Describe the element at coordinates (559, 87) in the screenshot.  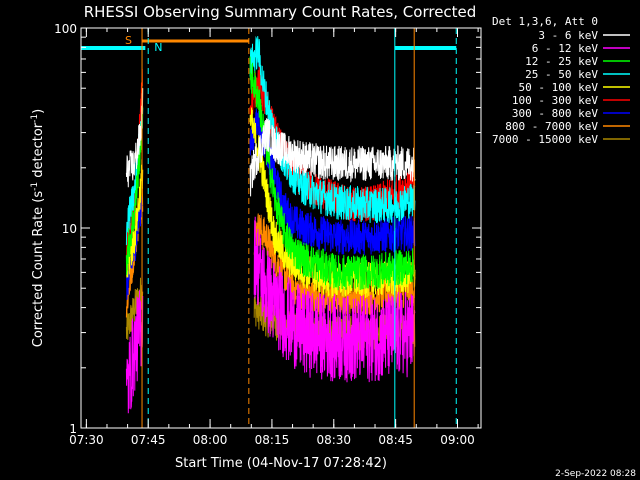
I see `legend-label: 50 - 100 keV` at that location.